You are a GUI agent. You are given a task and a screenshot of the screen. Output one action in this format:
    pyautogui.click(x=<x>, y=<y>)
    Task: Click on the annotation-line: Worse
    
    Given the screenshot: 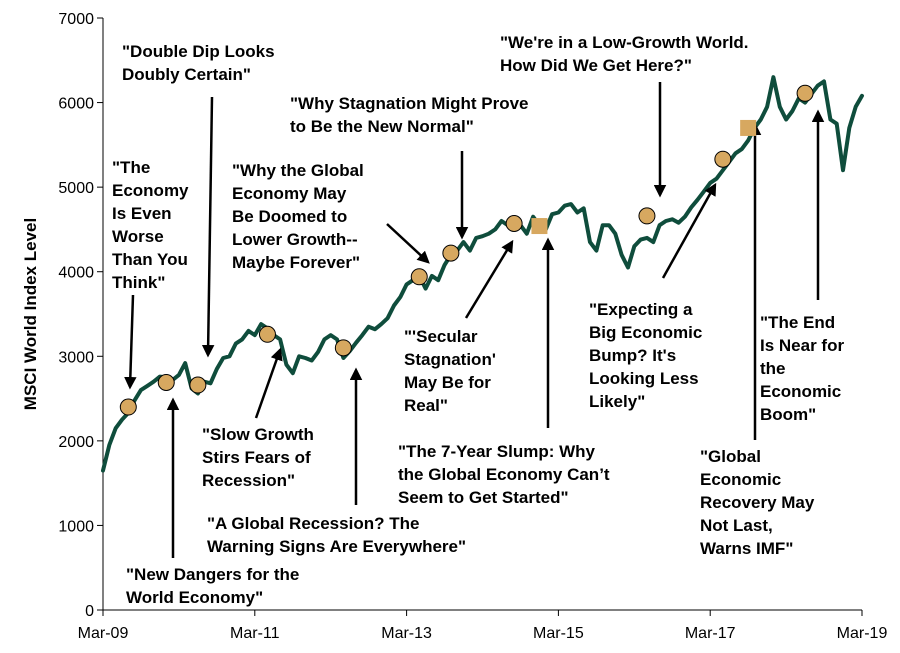 What is the action you would take?
    pyautogui.click(x=138, y=236)
    